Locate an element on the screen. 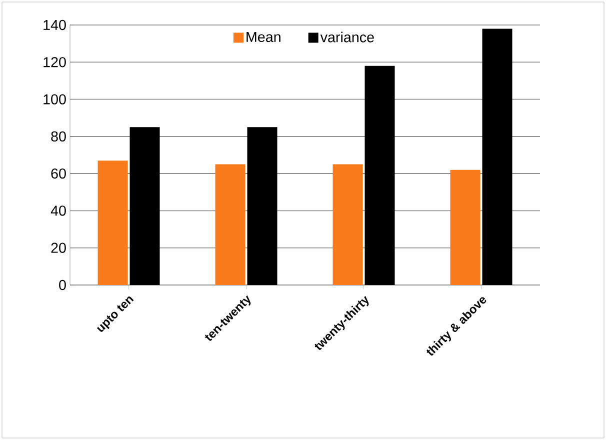 The width and height of the screenshot is (606, 440). y-tick-label: 40 is located at coordinates (58, 211).